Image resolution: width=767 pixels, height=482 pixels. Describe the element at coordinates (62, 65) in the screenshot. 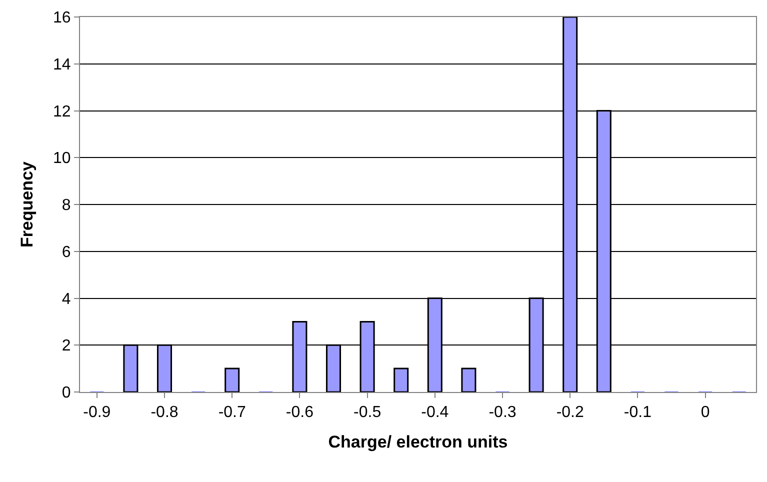

I see `y-tick-label: 14` at that location.